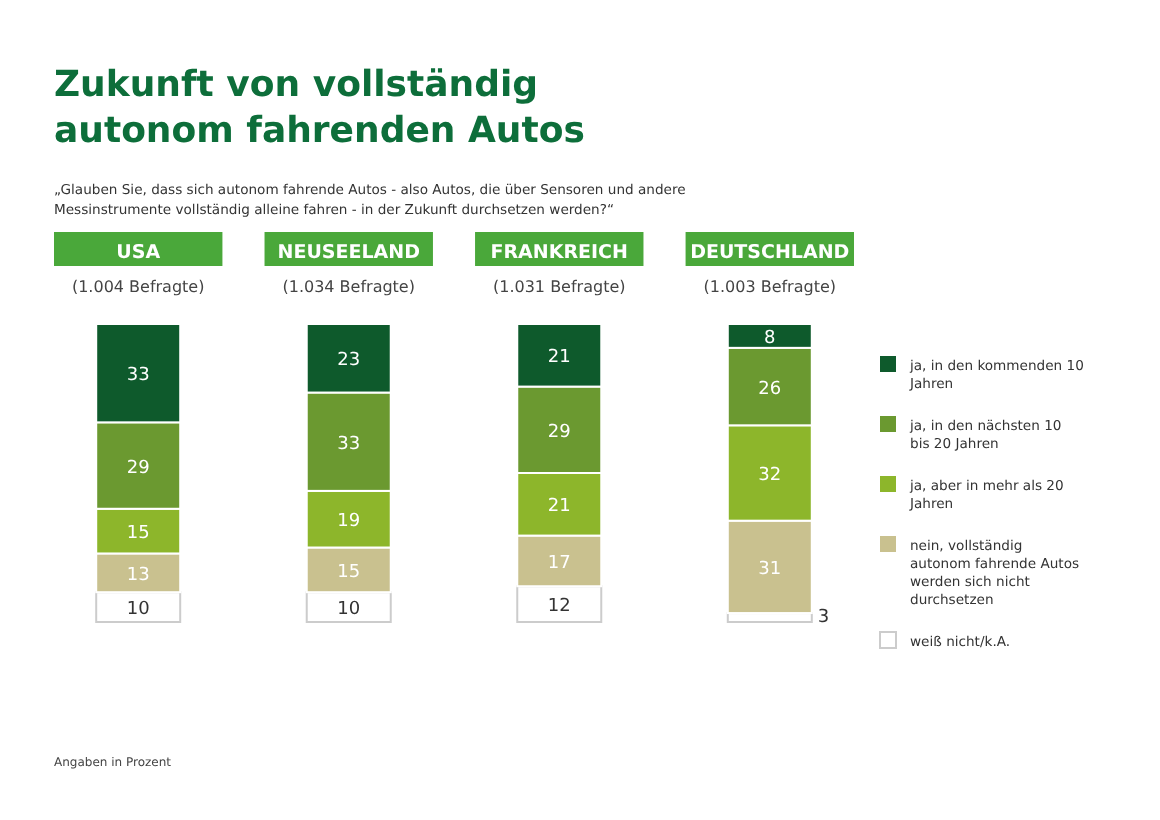 The width and height of the screenshot is (1160, 820). I want to click on data-label: 31, so click(770, 569).